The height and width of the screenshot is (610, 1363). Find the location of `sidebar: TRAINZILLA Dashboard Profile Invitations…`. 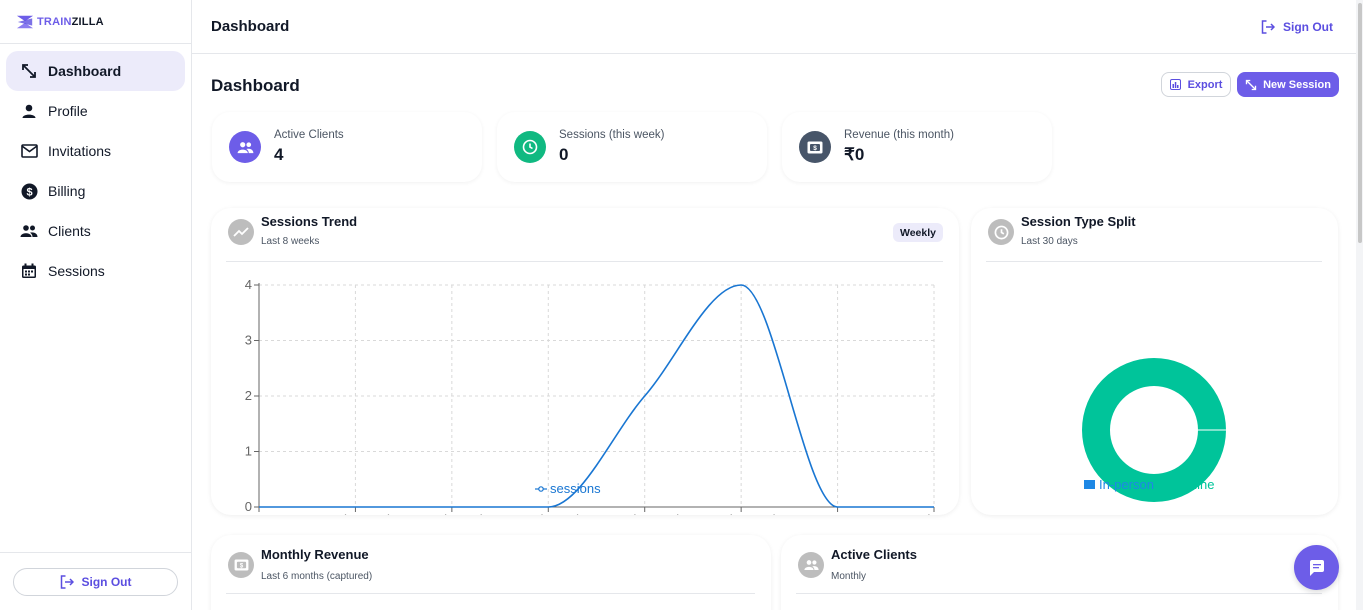

sidebar: TRAINZILLA Dashboard Profile Invitations… is located at coordinates (96, 305).